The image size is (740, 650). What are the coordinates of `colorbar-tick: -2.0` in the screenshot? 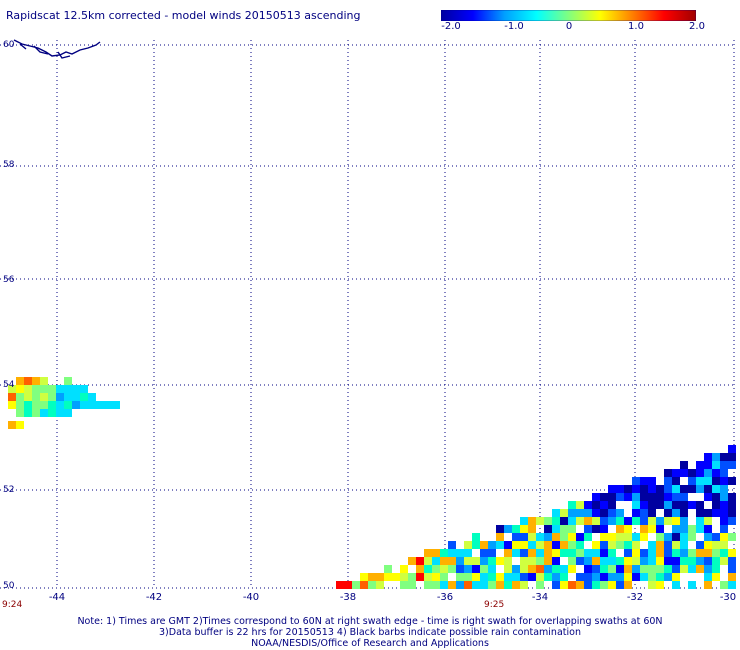 It's located at (451, 26).